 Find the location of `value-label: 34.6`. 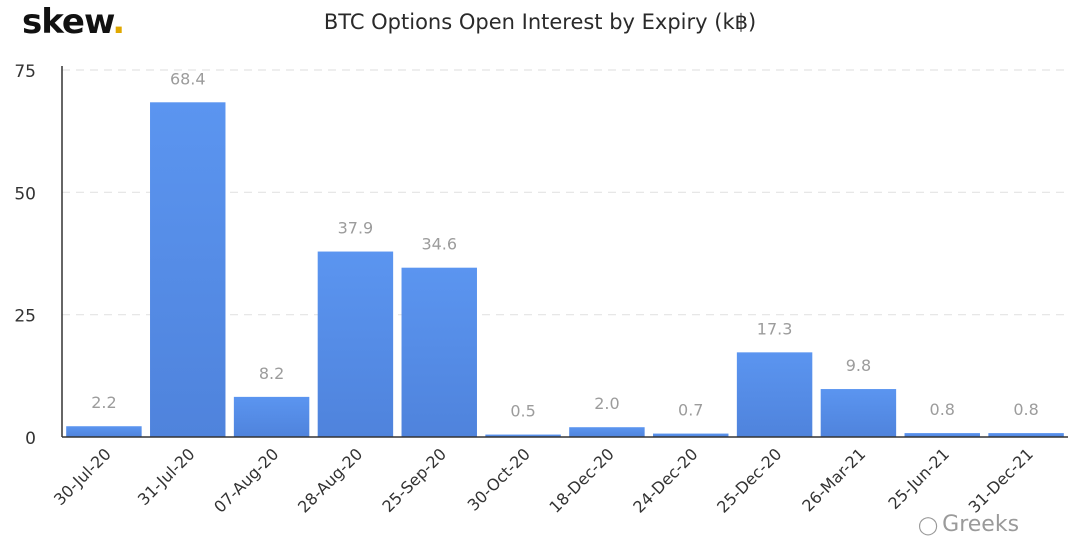

value-label: 34.6 is located at coordinates (439, 244).